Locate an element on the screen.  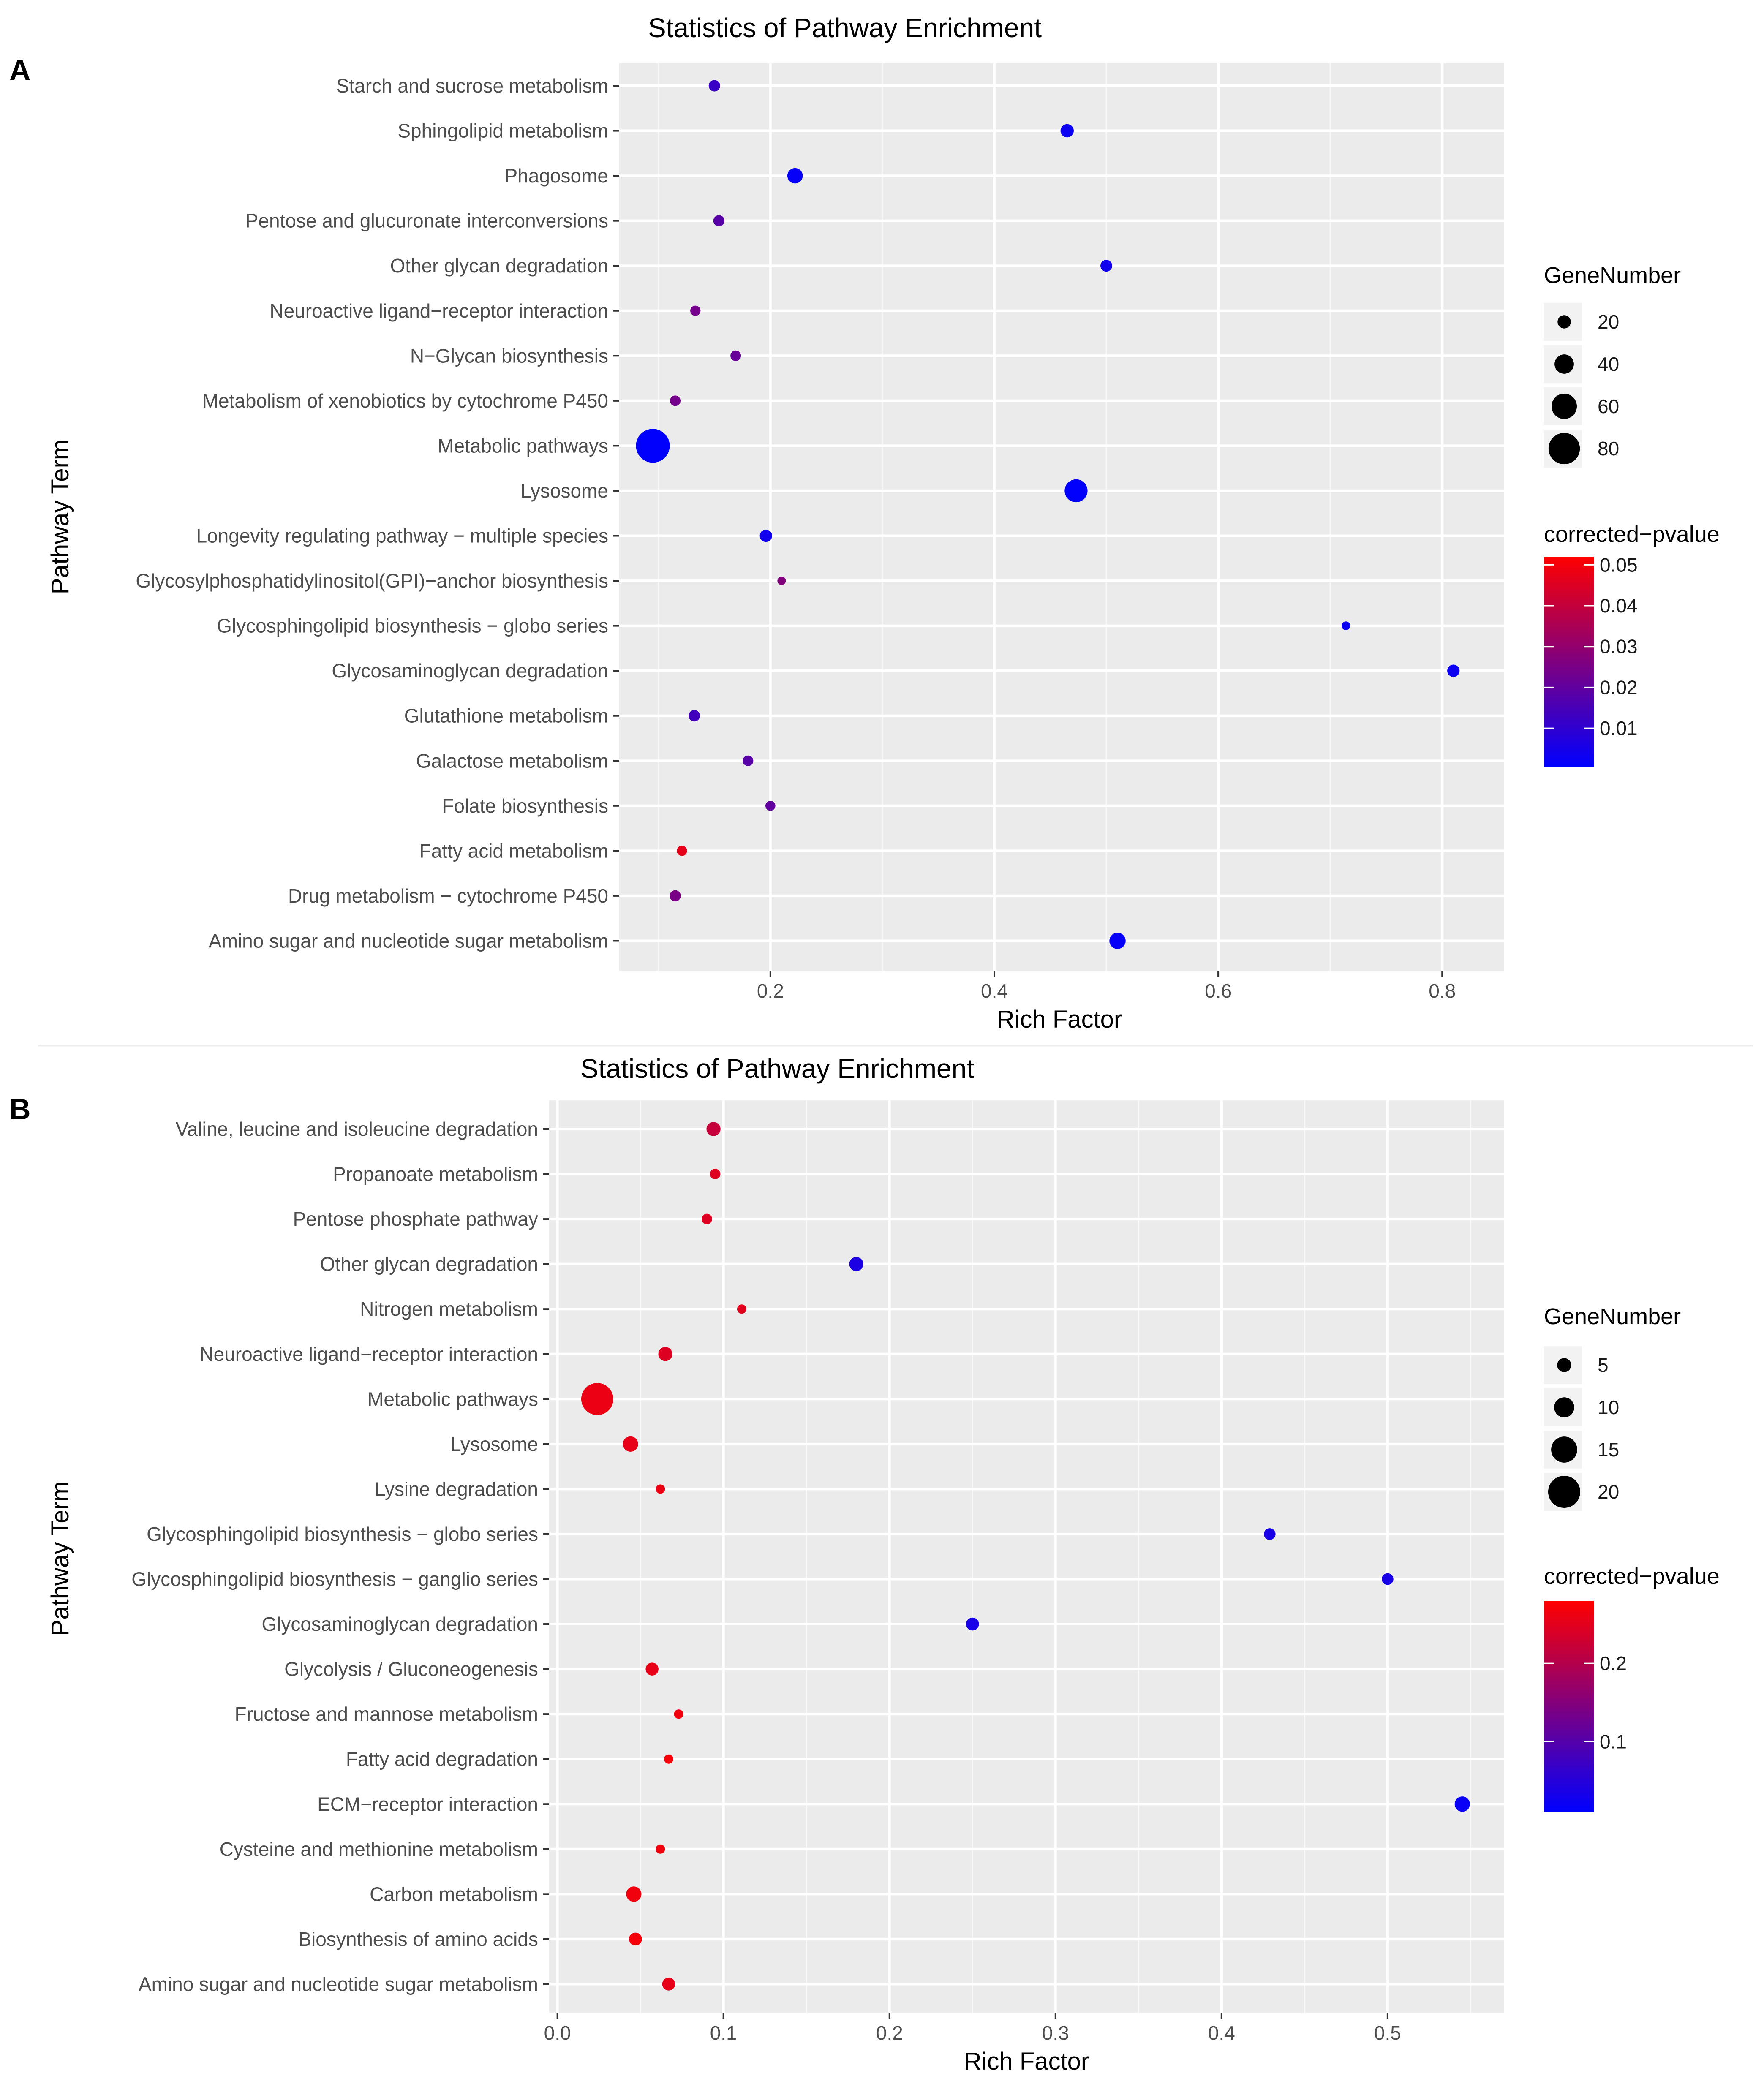
data-point-fatty-acid-metabolism is located at coordinates (682, 851).